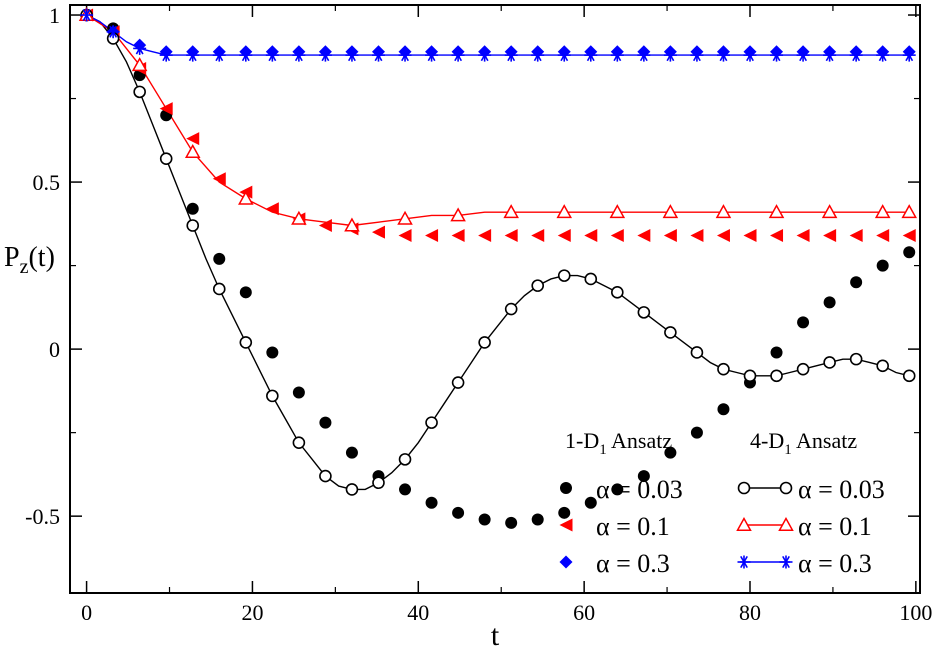 The image size is (932, 653). Describe the element at coordinates (252, 612) in the screenshot. I see `x-tick-label: 20` at that location.